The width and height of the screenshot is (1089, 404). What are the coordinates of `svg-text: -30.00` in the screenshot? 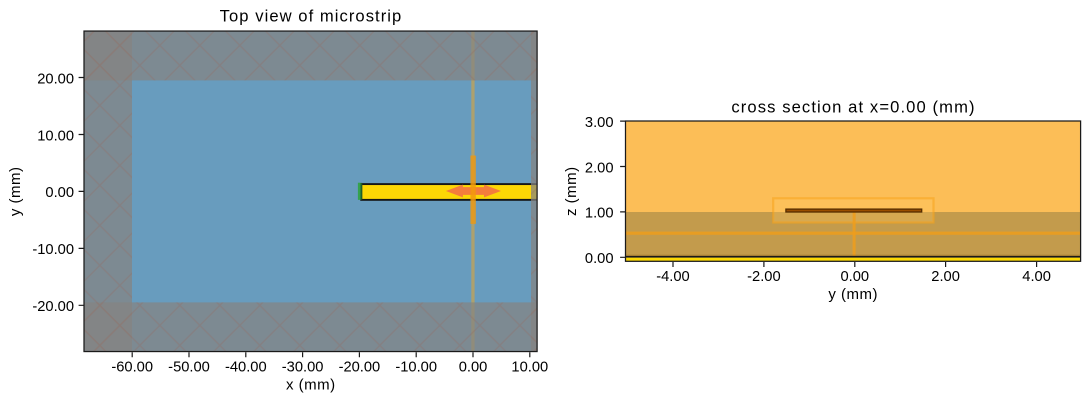 It's located at (303, 367).